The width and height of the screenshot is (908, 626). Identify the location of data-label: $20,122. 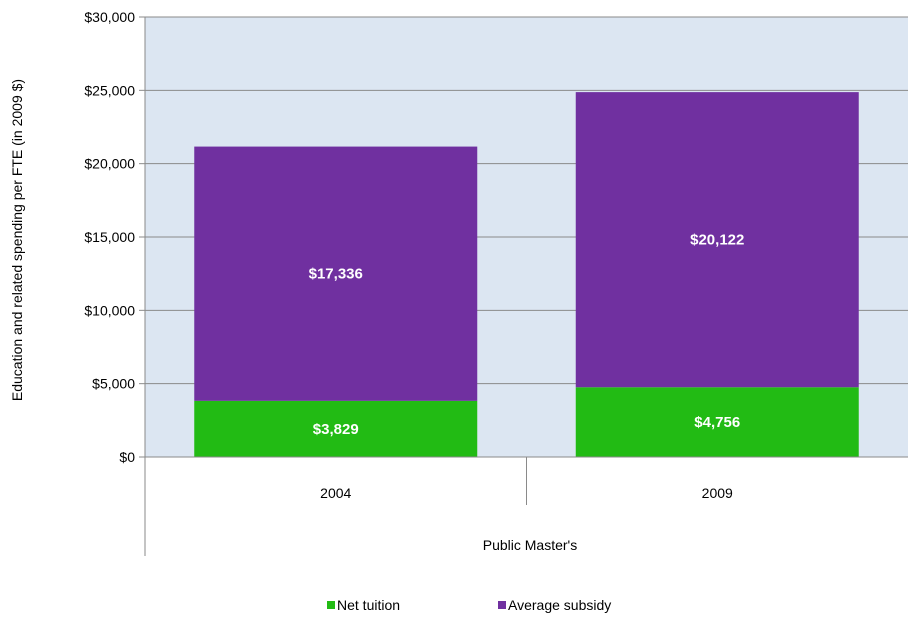
(717, 240).